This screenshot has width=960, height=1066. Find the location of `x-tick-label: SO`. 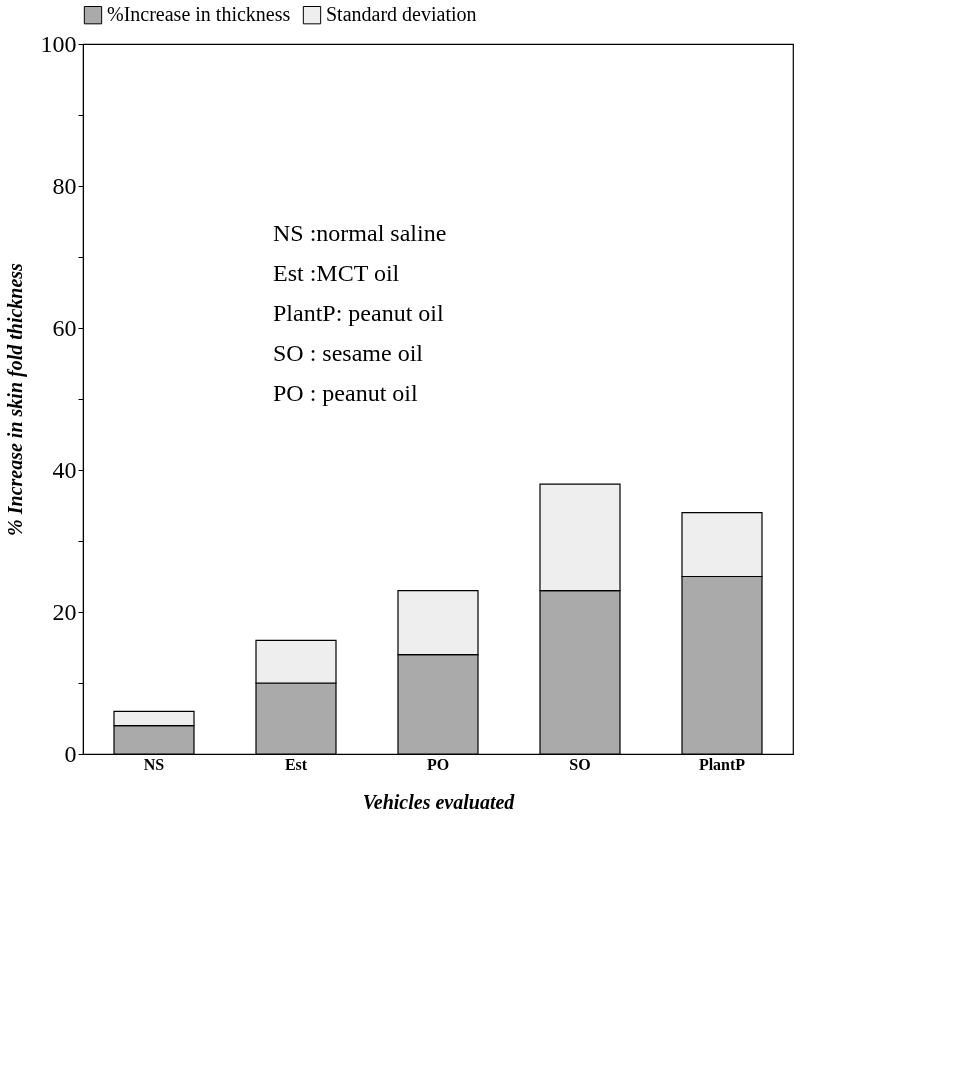

x-tick-label: SO is located at coordinates (580, 764).